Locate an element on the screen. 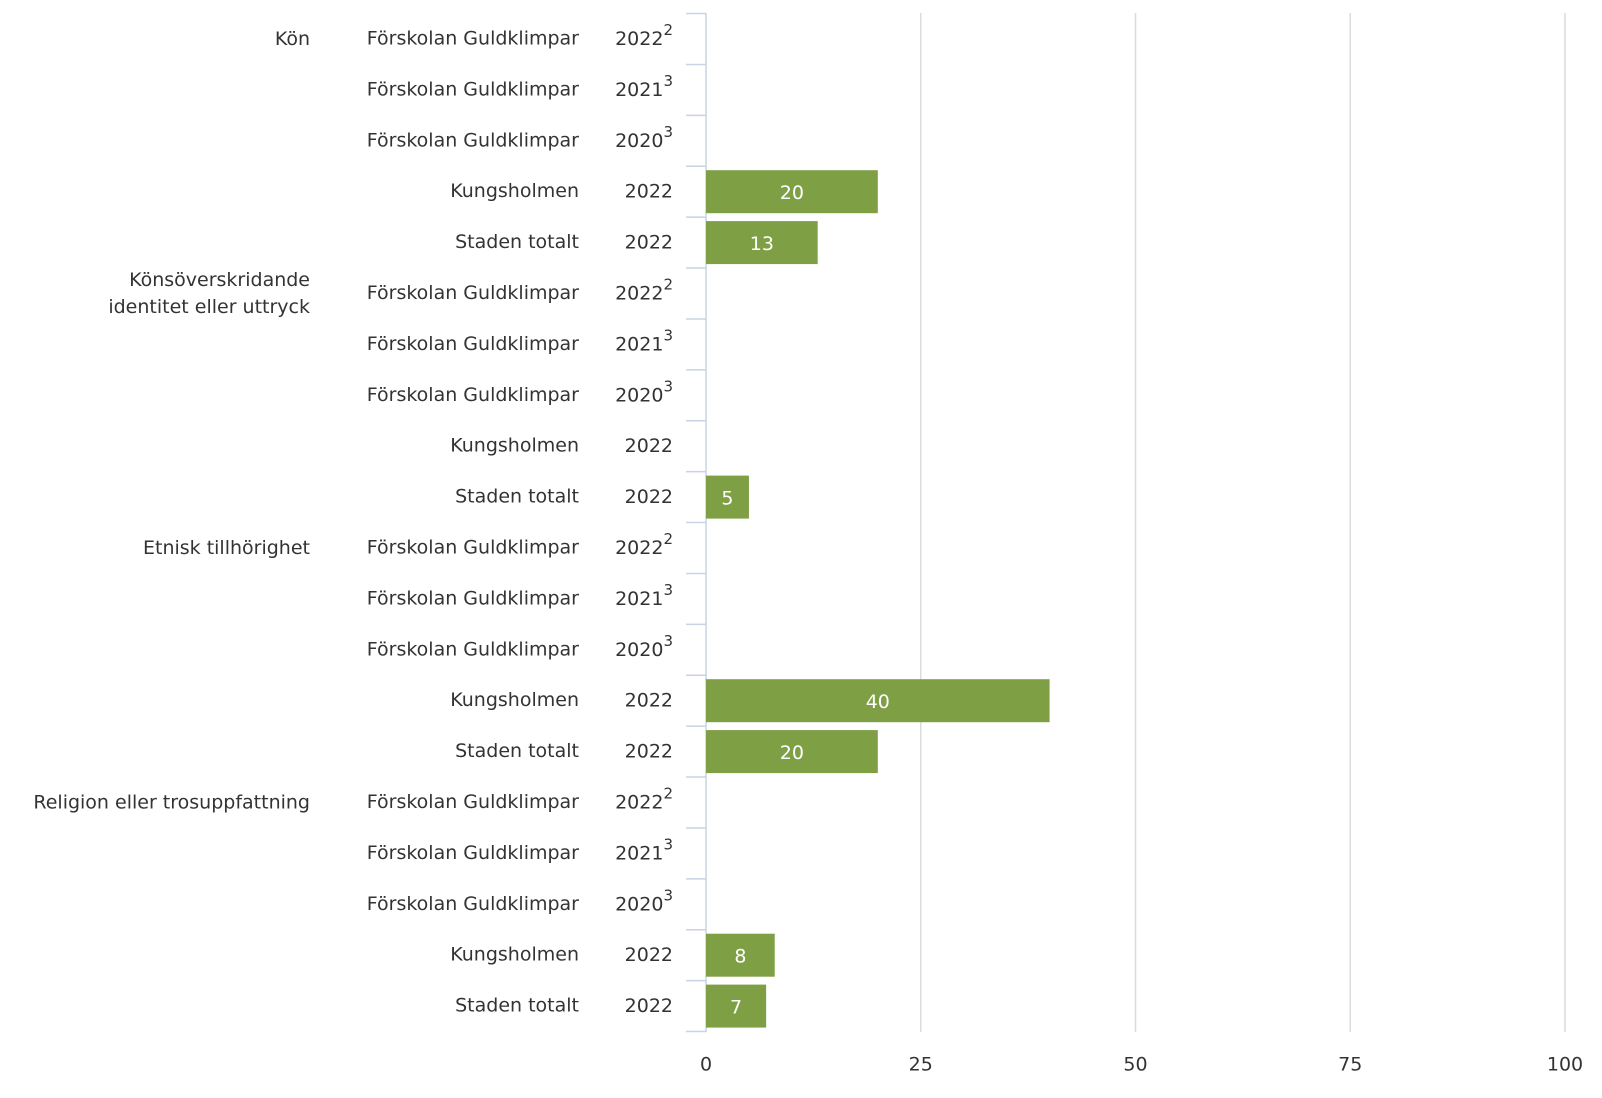  group-label-line: Etnisk tillhörighet is located at coordinates (226, 548).